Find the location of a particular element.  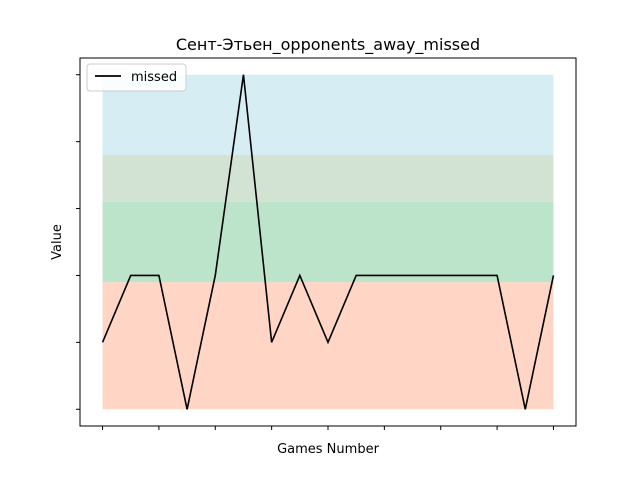

legend-box is located at coordinates (136, 77).